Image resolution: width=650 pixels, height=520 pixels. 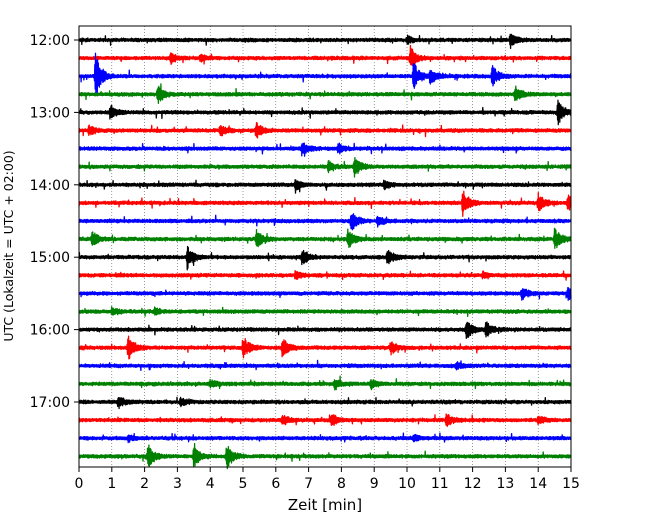 What do you see at coordinates (50, 331) in the screenshot?
I see `y-tick-label: 16:00` at bounding box center [50, 331].